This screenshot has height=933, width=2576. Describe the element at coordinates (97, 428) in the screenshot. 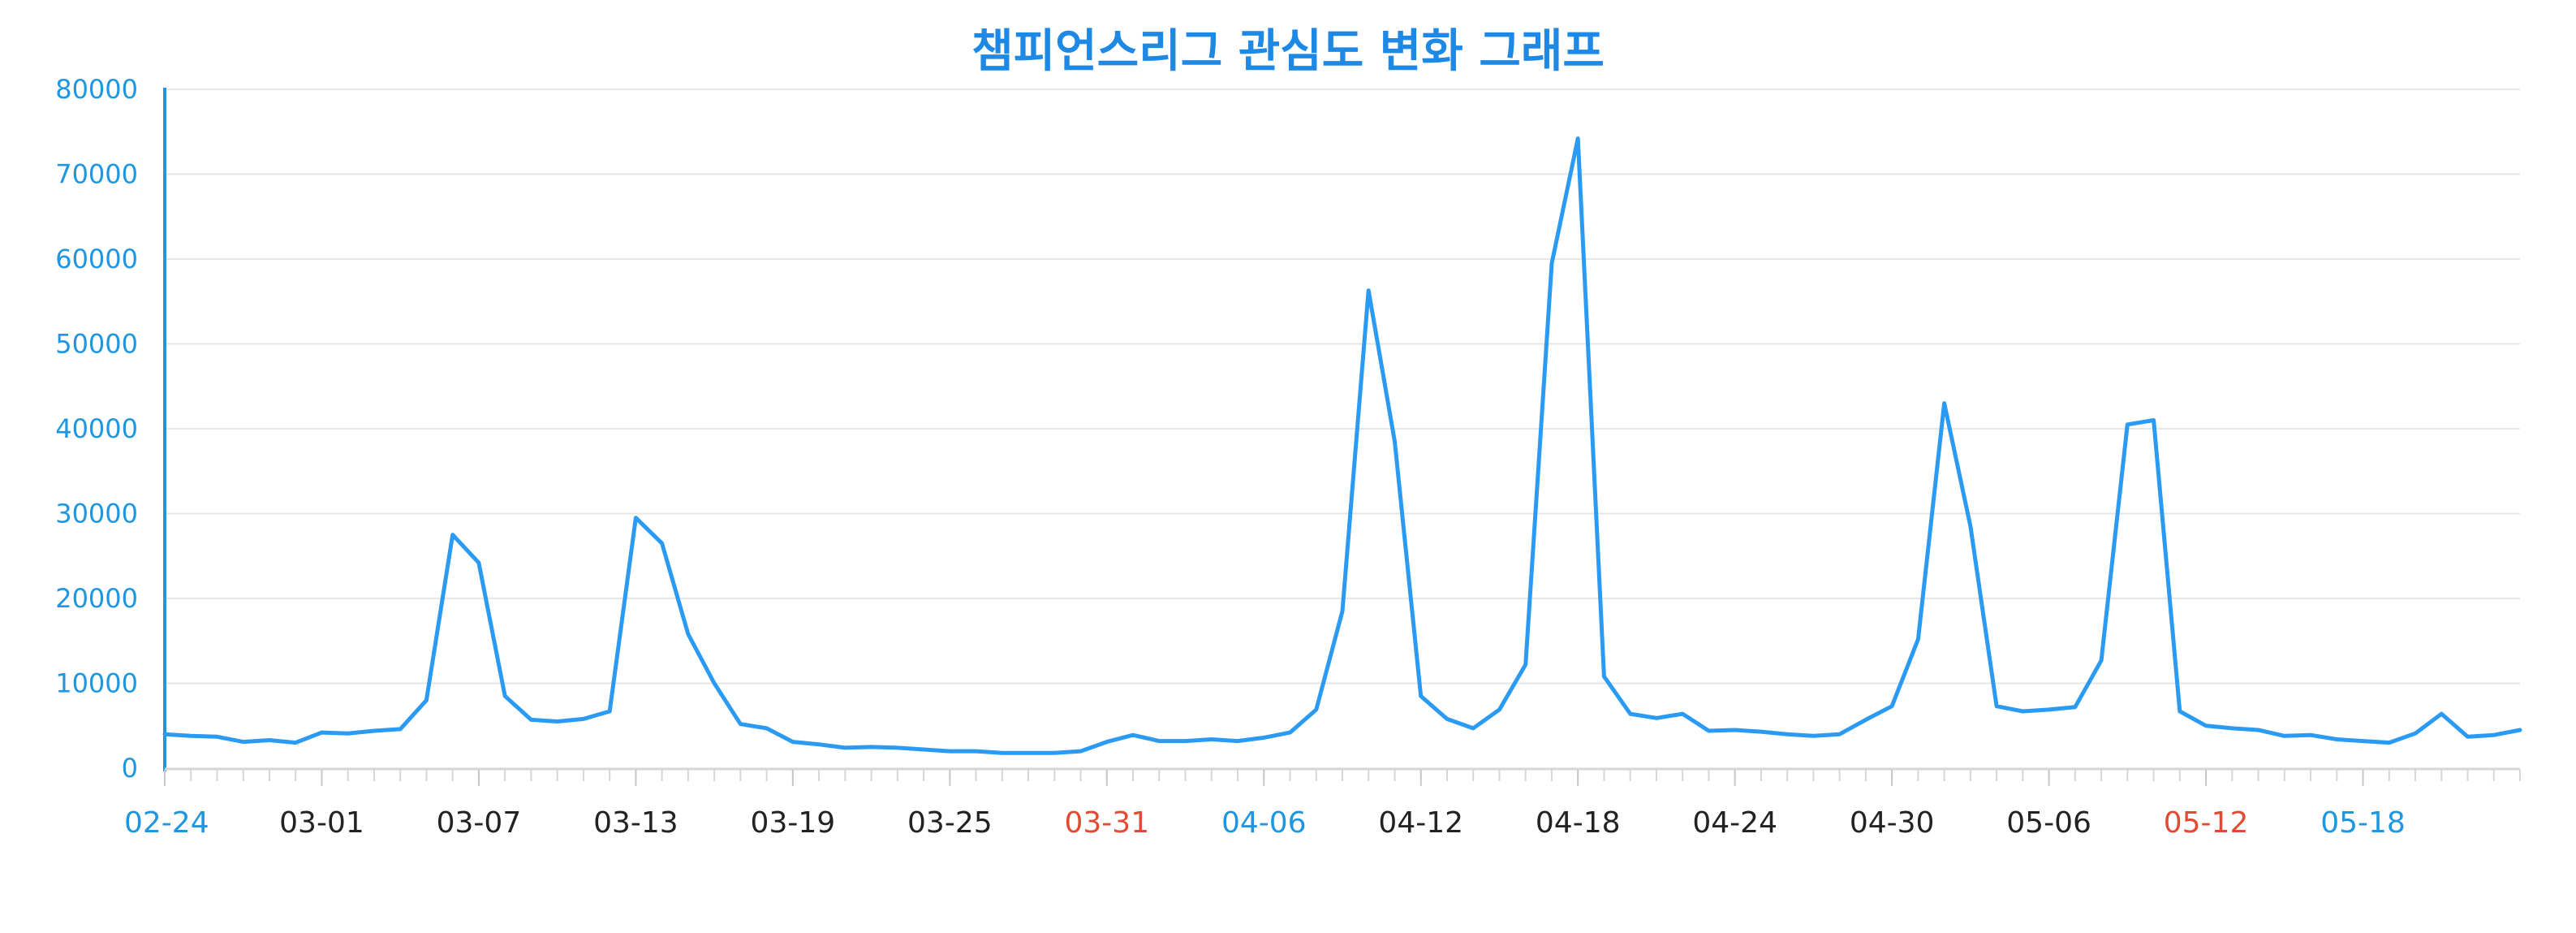

I see `y-tick-label: 40000` at that location.